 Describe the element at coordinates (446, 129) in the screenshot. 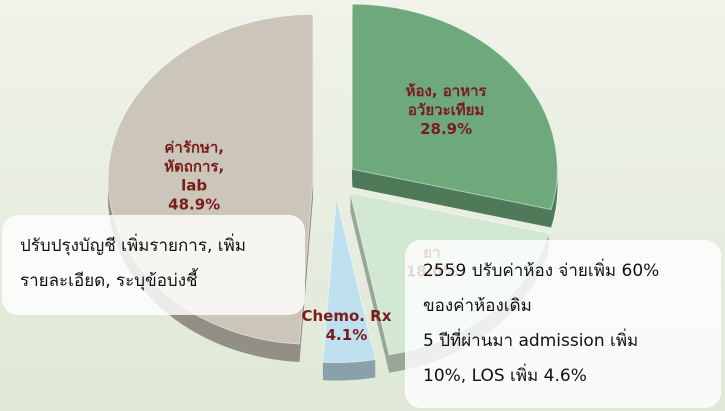

I see `value-label: 28.9%` at that location.